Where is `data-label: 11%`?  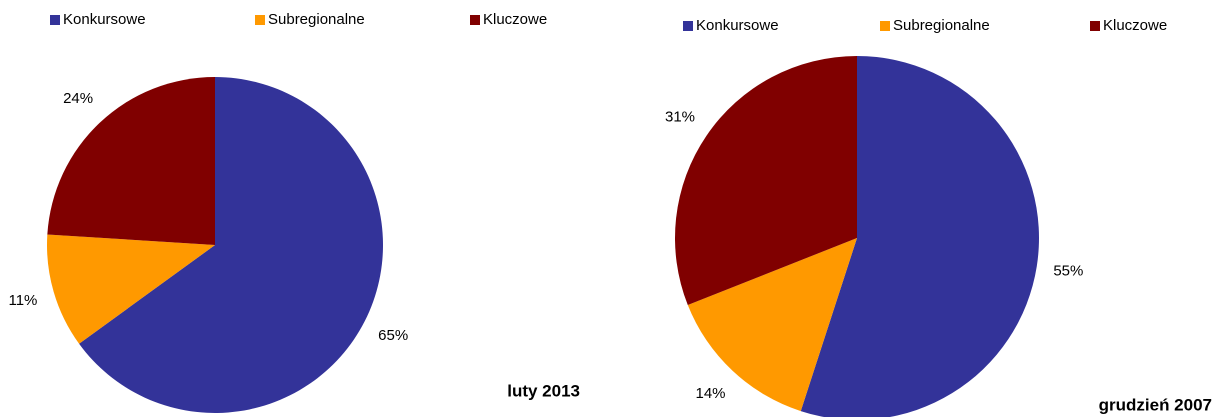
data-label: 11% is located at coordinates (22, 300).